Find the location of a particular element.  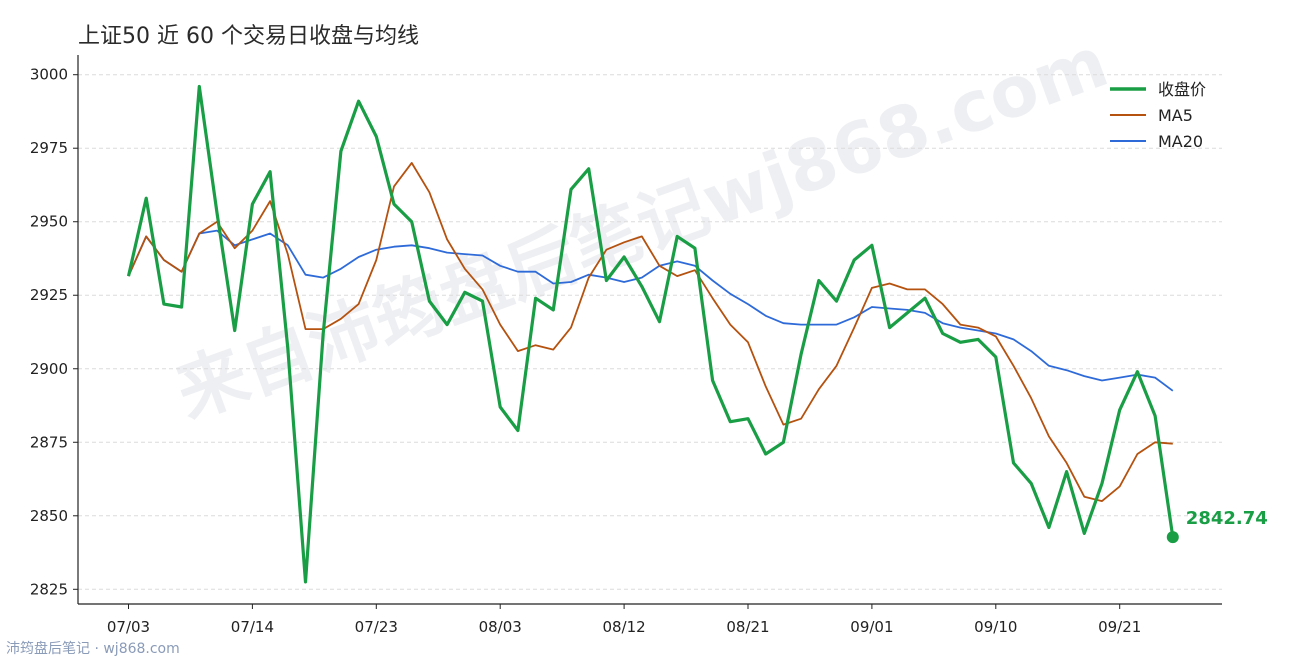

footer-attribution: 沛筠盘后笔记 · wj868.com is located at coordinates (93, 649).